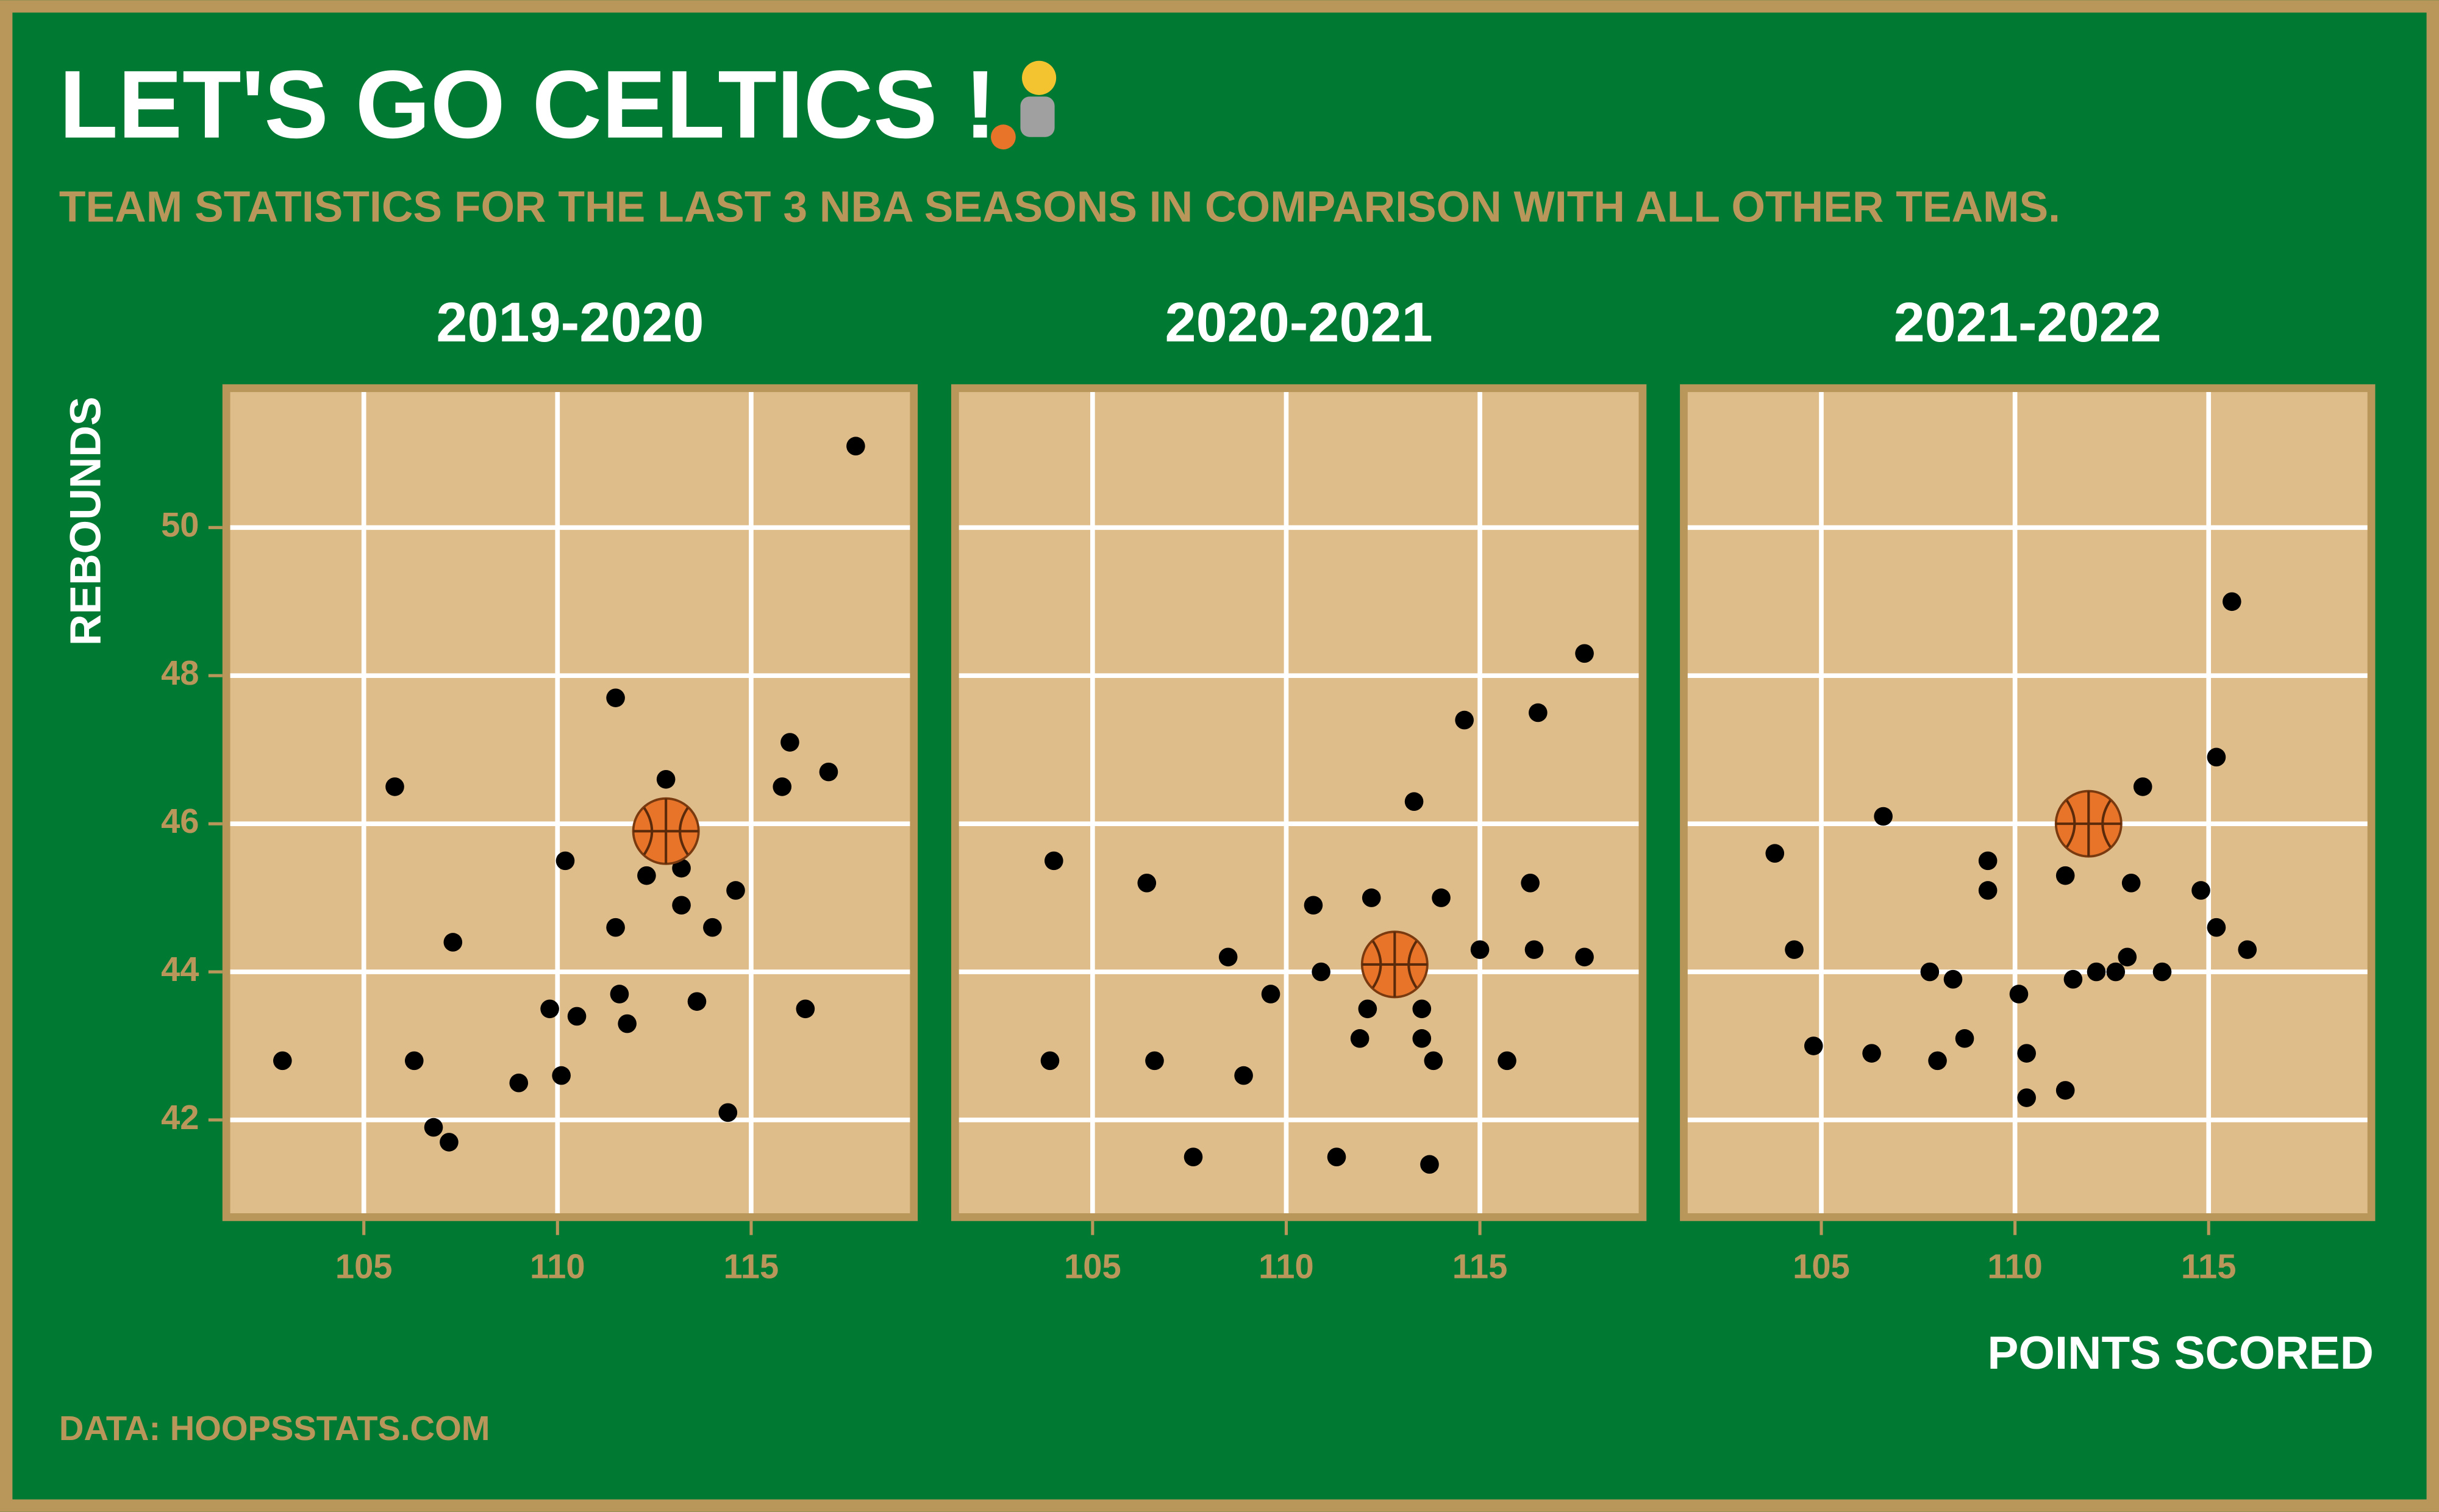 This screenshot has width=2439, height=1512. Describe the element at coordinates (180, 524) in the screenshot. I see `y-tick-label: 50` at that location.